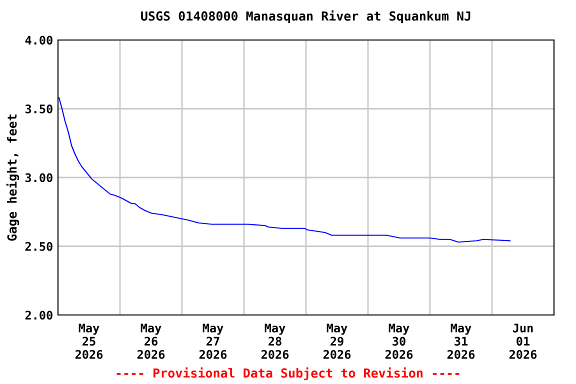 Image resolution: width=576 pixels, height=384 pixels. Describe the element at coordinates (461, 341) in the screenshot. I see `x-tick-label: May 31 2026` at that location.